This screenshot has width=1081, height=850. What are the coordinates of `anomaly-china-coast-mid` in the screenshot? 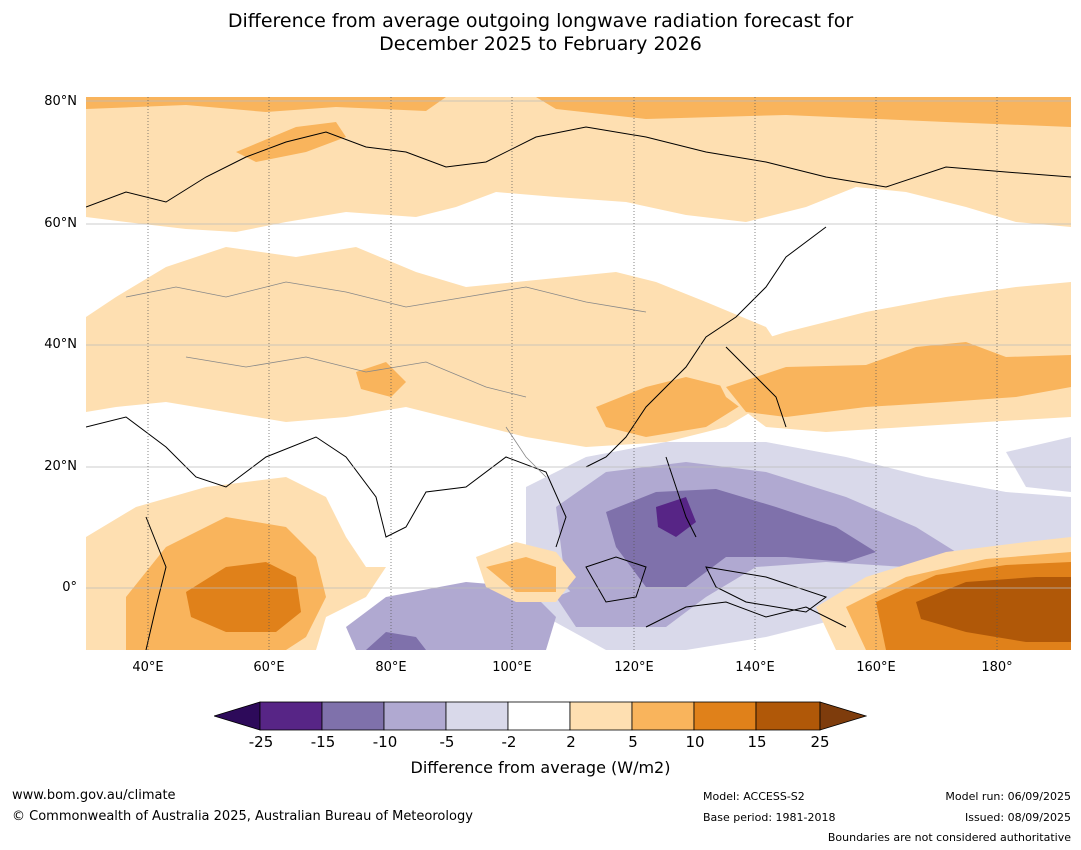 It's located at (671, 407).